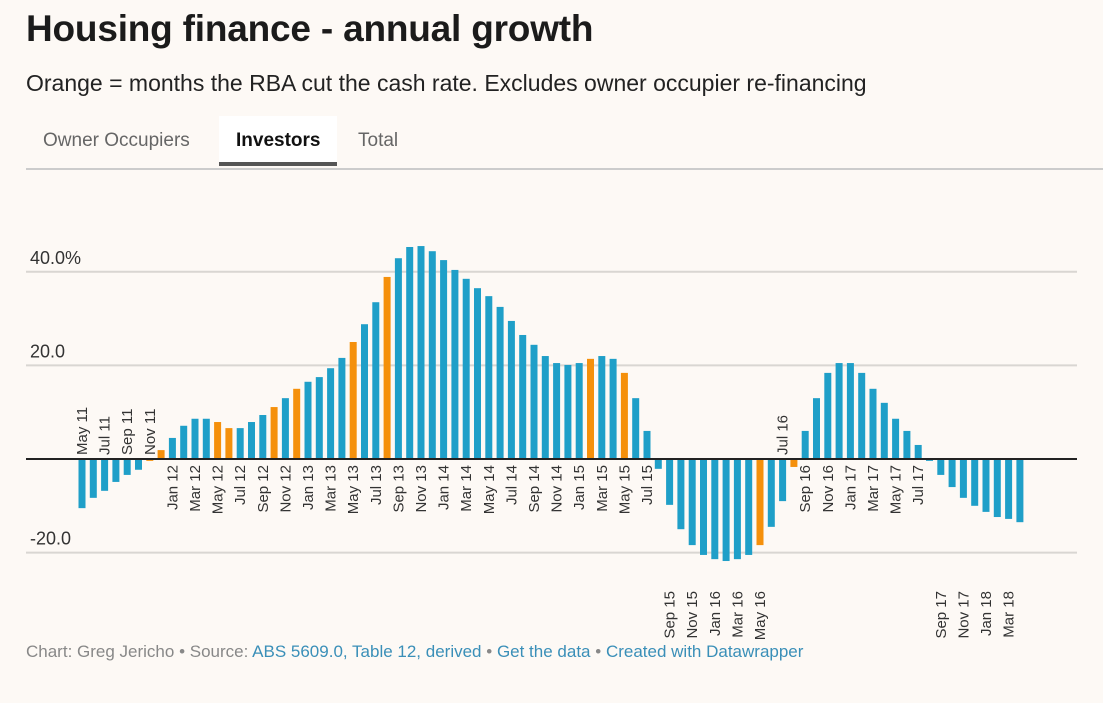 This screenshot has height=703, width=1103. Describe the element at coordinates (55, 258) in the screenshot. I see `y-tick-label: 40.0%` at that location.